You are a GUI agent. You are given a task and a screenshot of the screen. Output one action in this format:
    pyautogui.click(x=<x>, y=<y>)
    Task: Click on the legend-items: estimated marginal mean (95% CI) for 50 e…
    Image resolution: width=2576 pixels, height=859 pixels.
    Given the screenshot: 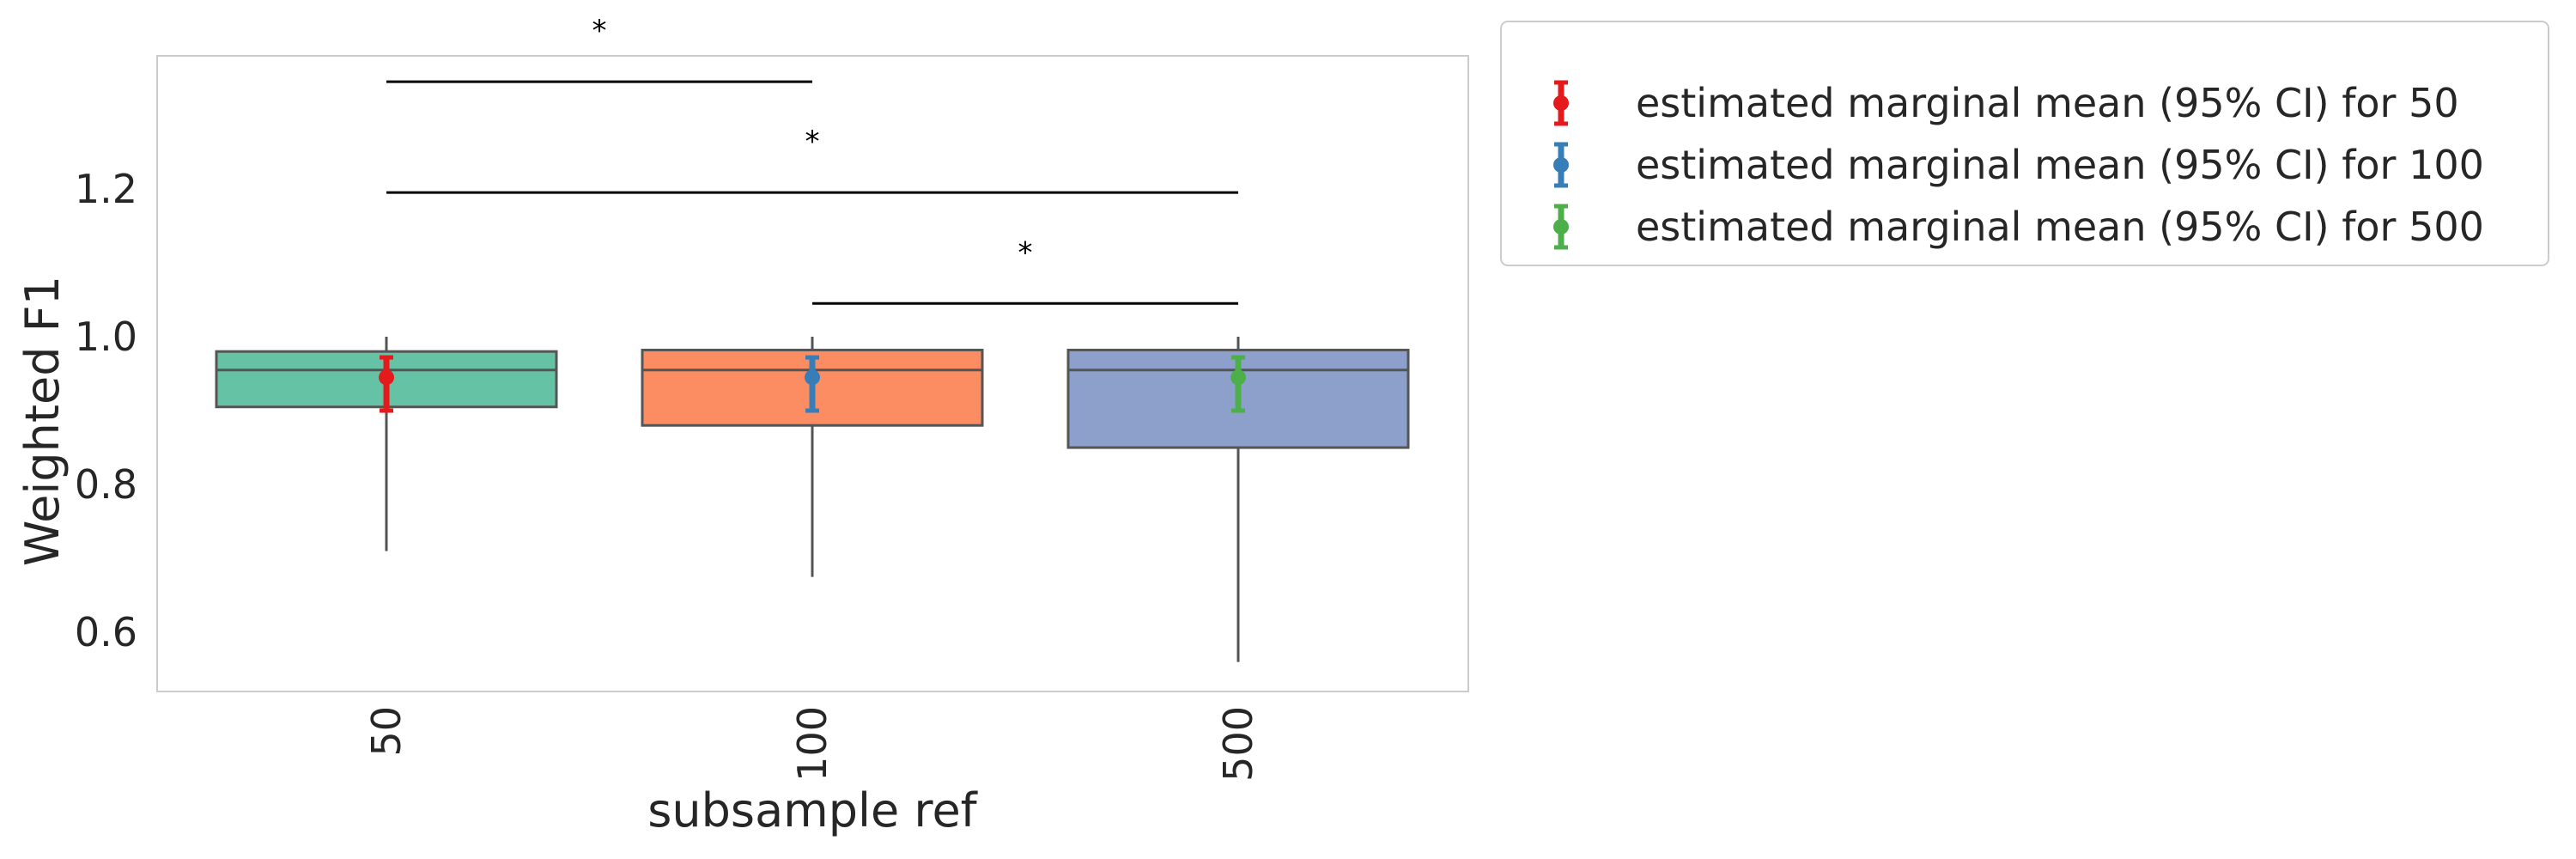 What is the action you would take?
    pyautogui.click(x=2019, y=165)
    